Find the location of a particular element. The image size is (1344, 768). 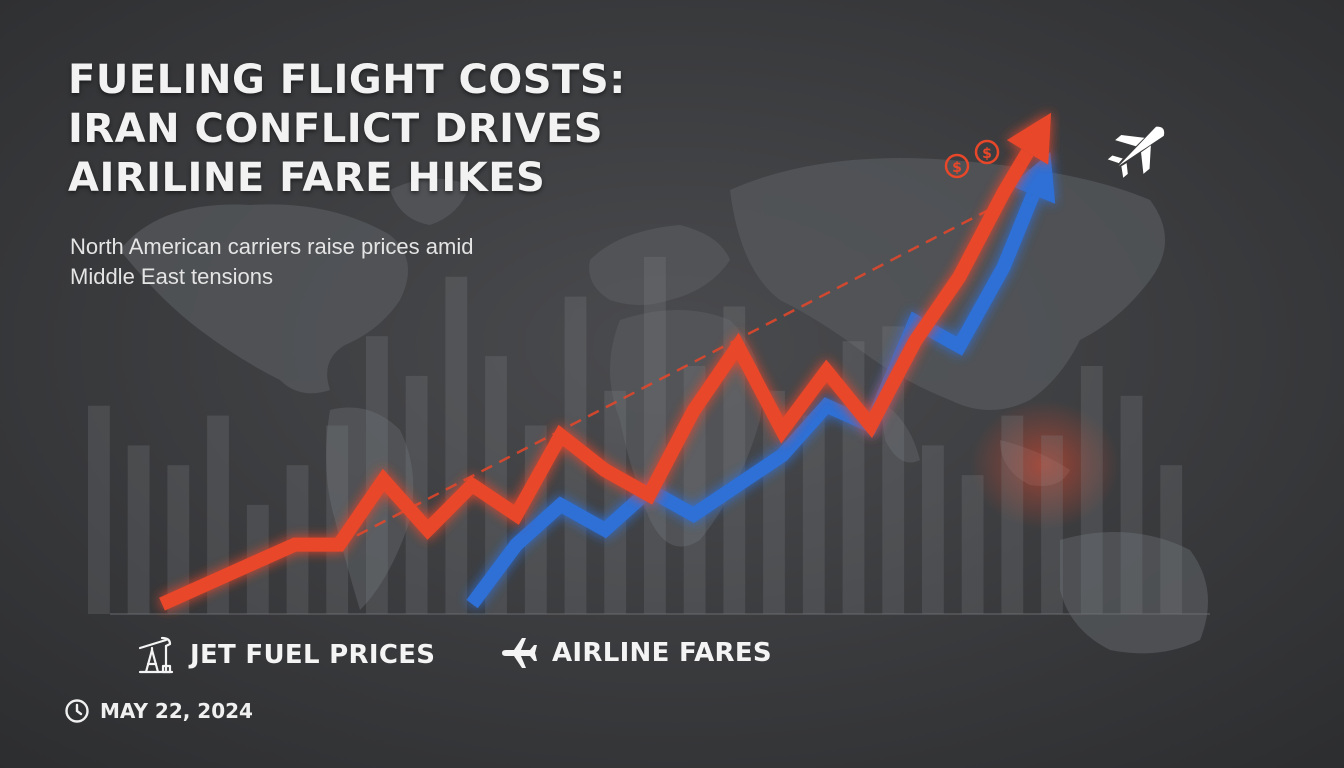

publication-date: MAY 22, 2024 is located at coordinates (158, 711).